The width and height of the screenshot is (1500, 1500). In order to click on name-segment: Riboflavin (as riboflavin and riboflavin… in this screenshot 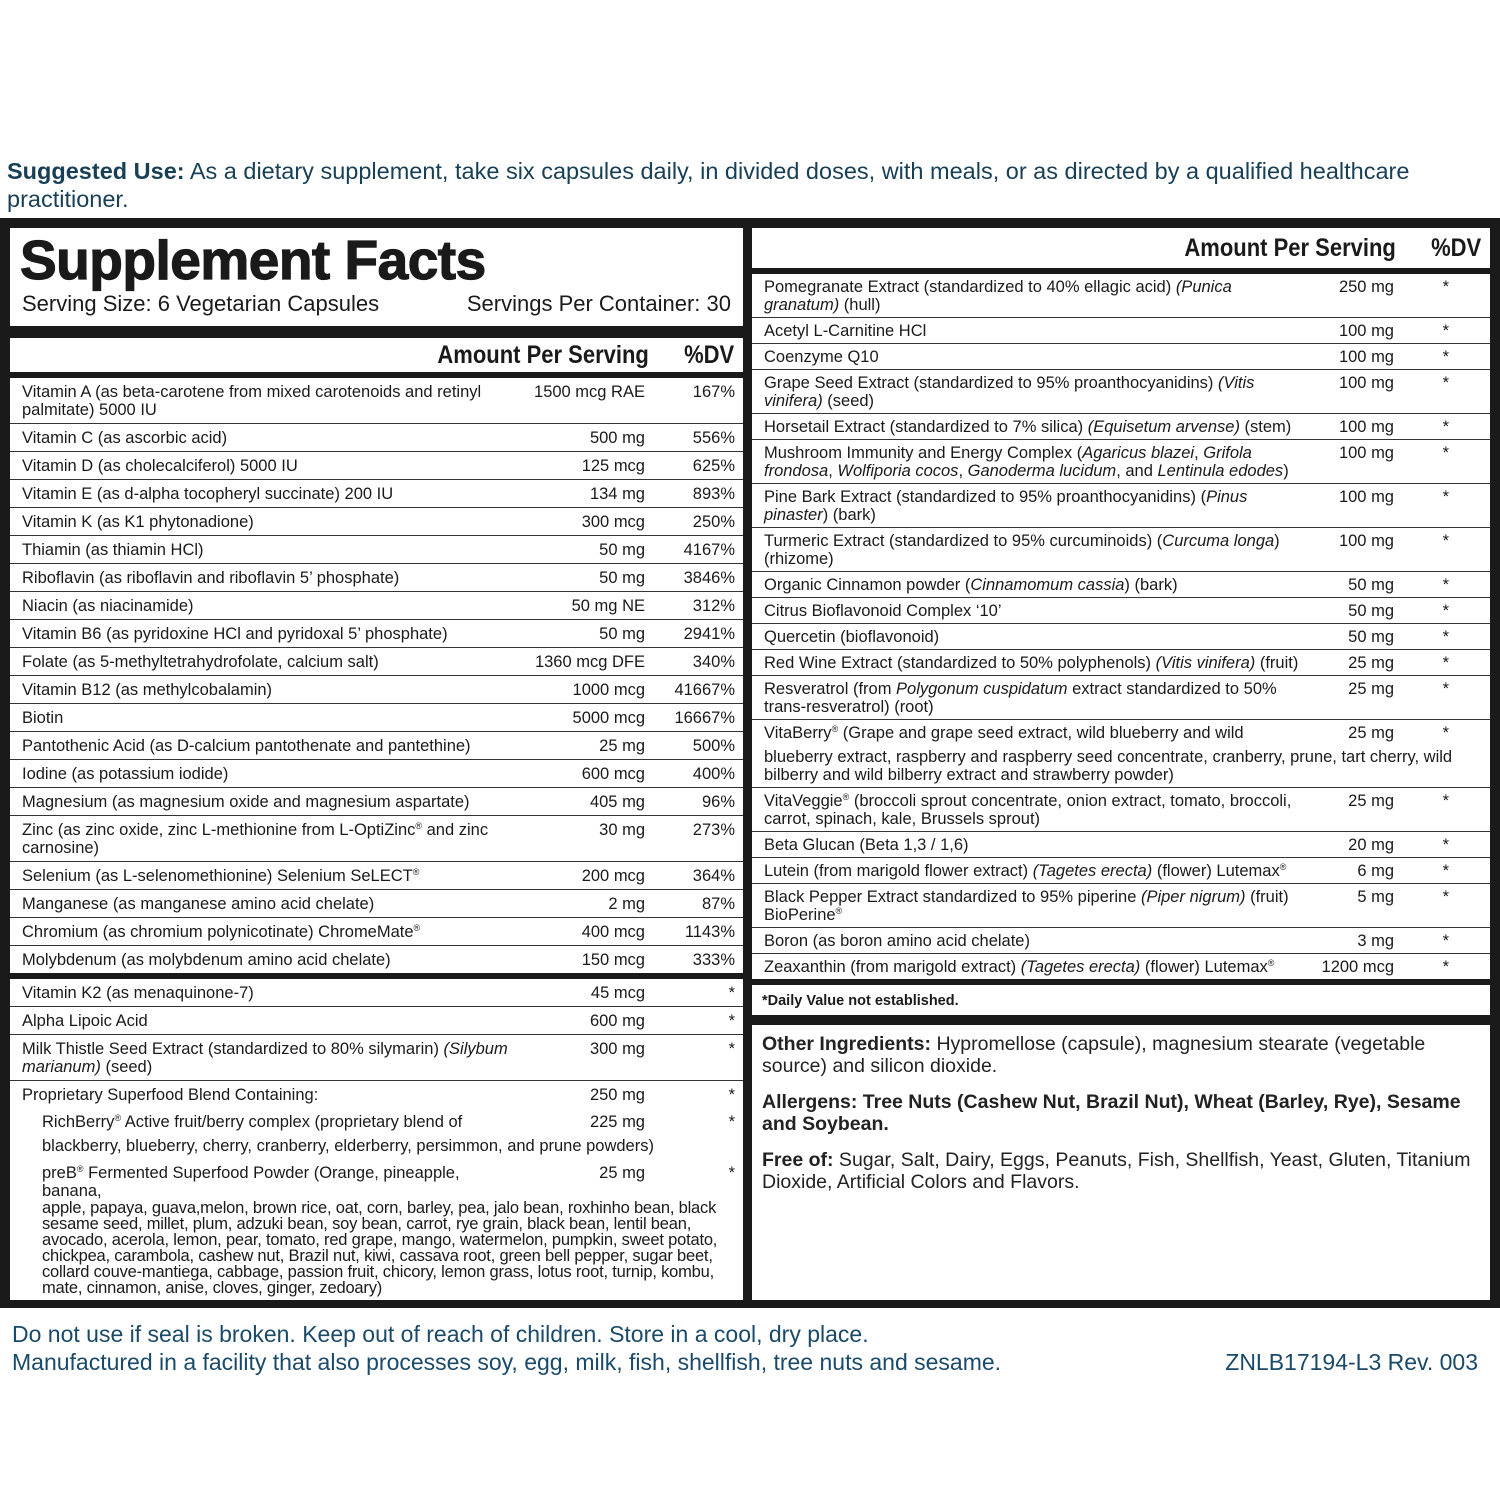, I will do `click(211, 578)`.